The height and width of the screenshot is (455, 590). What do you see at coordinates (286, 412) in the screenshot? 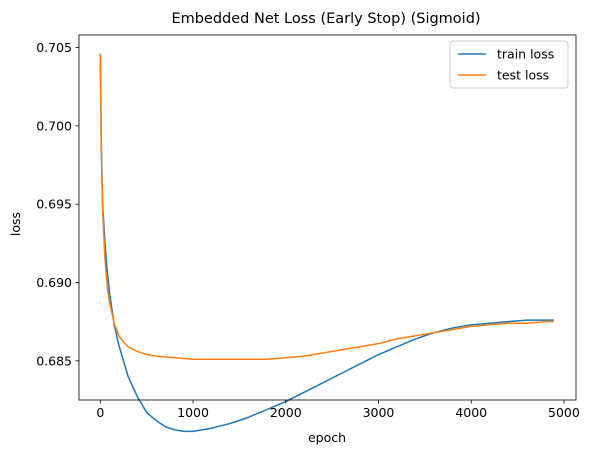
I see `x-tick-label: 2000` at bounding box center [286, 412].